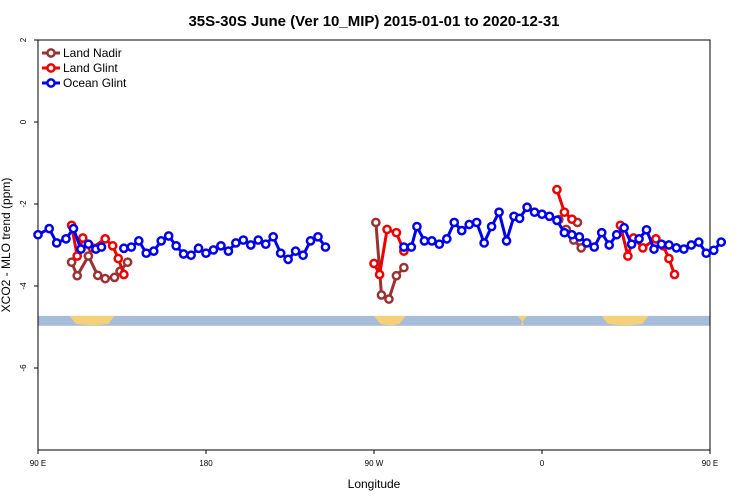  Describe the element at coordinates (51, 53) in the screenshot. I see `legend-marker-land-nadir` at that location.